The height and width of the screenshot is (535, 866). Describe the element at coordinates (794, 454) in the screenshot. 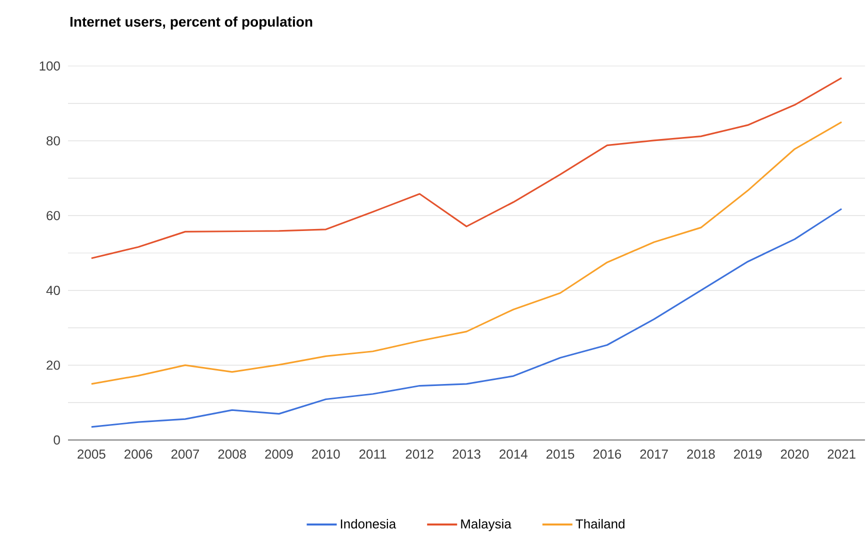

I see `x-tick-label: 2020` at that location.